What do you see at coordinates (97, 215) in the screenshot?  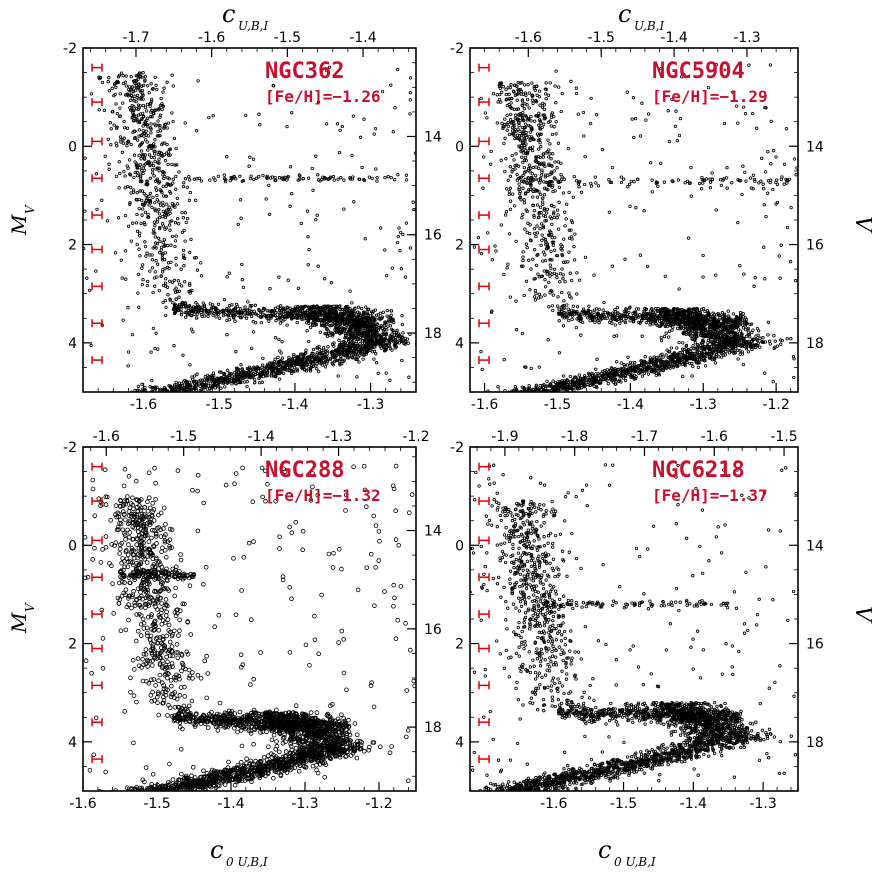 I see `error-bar` at bounding box center [97, 215].